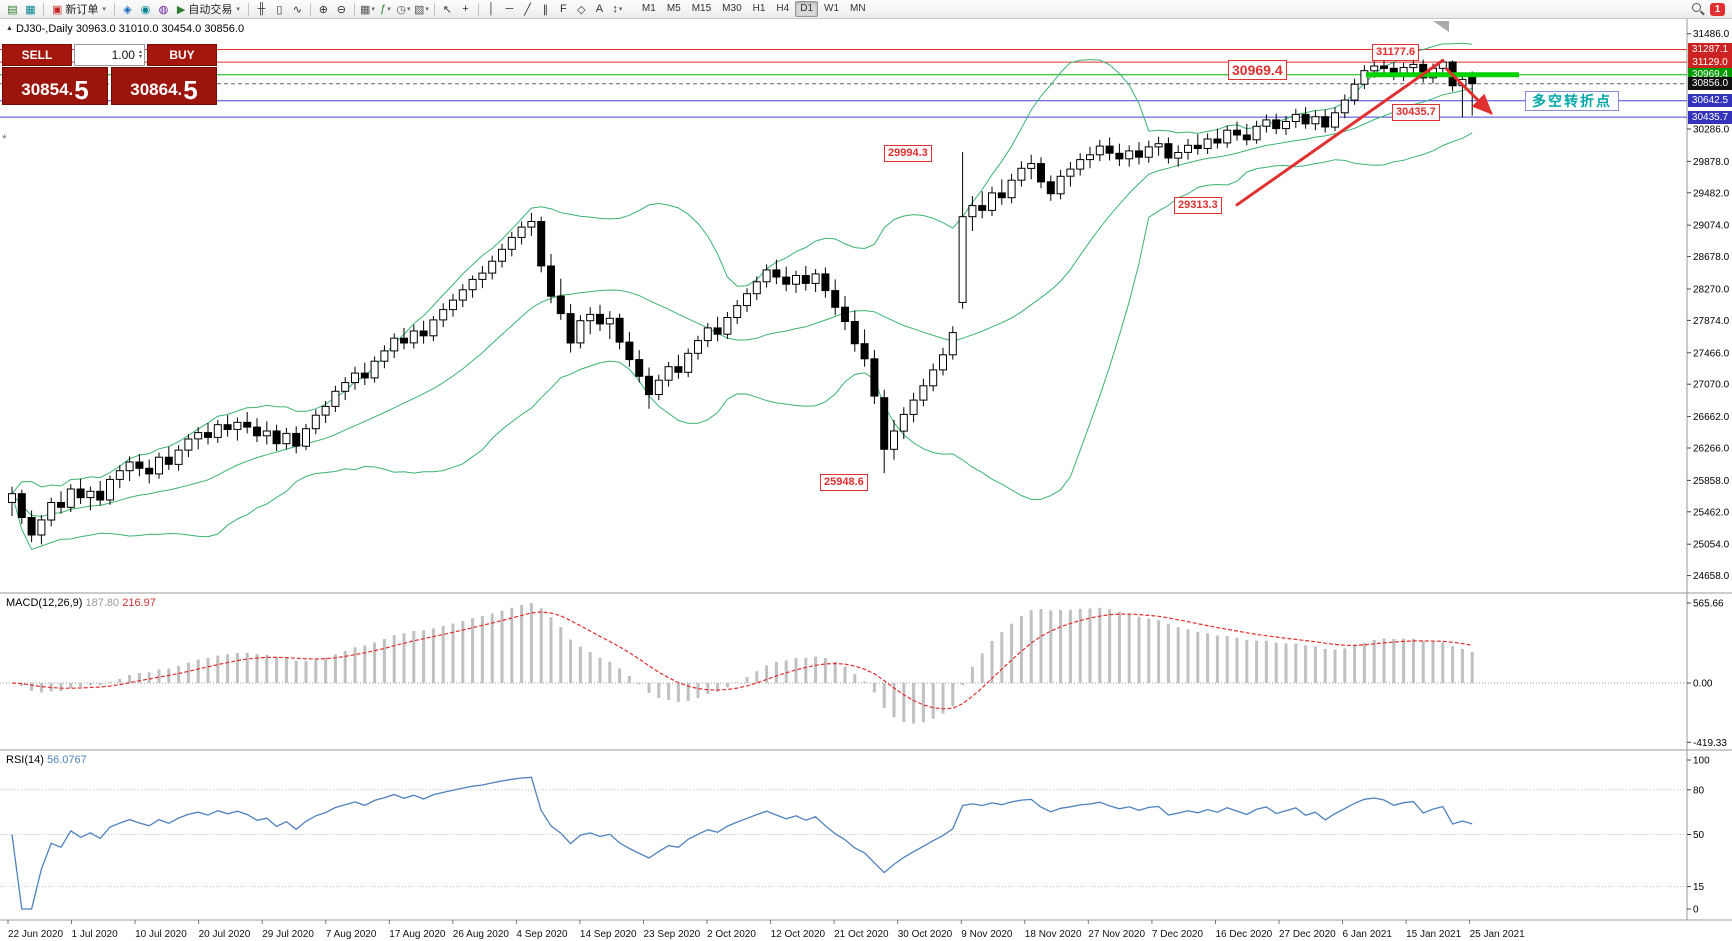  I want to click on time-tick-label: 30 Oct 2020, so click(925, 934).